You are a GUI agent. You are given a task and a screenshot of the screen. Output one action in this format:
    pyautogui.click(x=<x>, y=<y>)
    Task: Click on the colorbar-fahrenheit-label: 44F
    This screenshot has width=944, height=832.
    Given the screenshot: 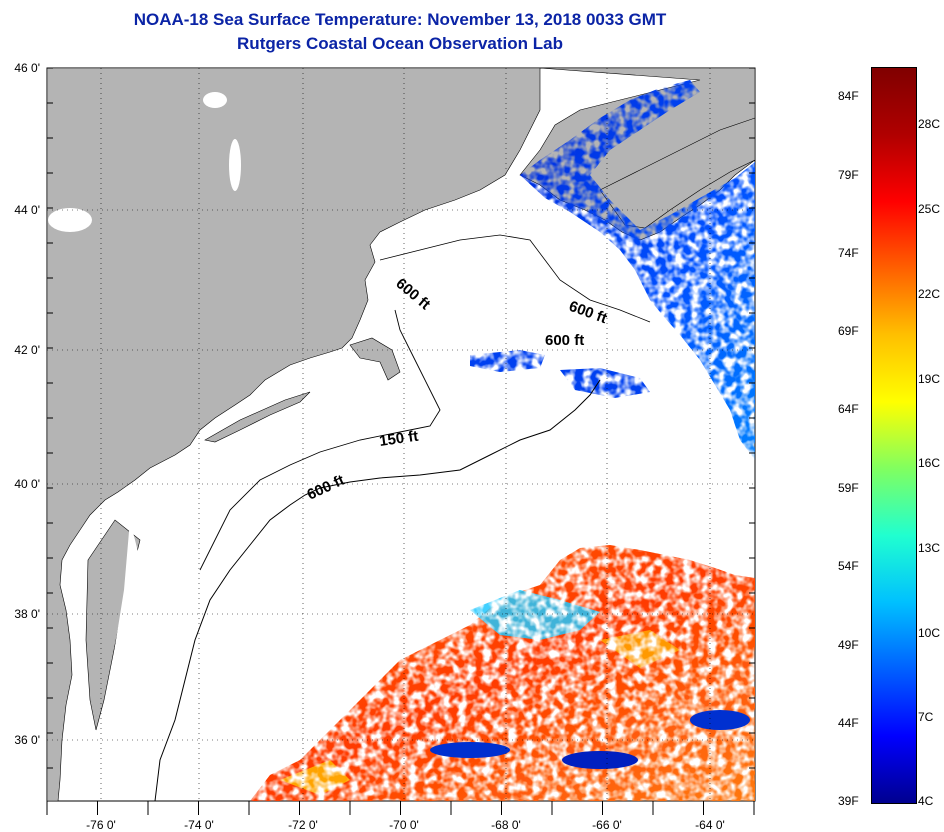 What is the action you would take?
    pyautogui.click(x=848, y=723)
    